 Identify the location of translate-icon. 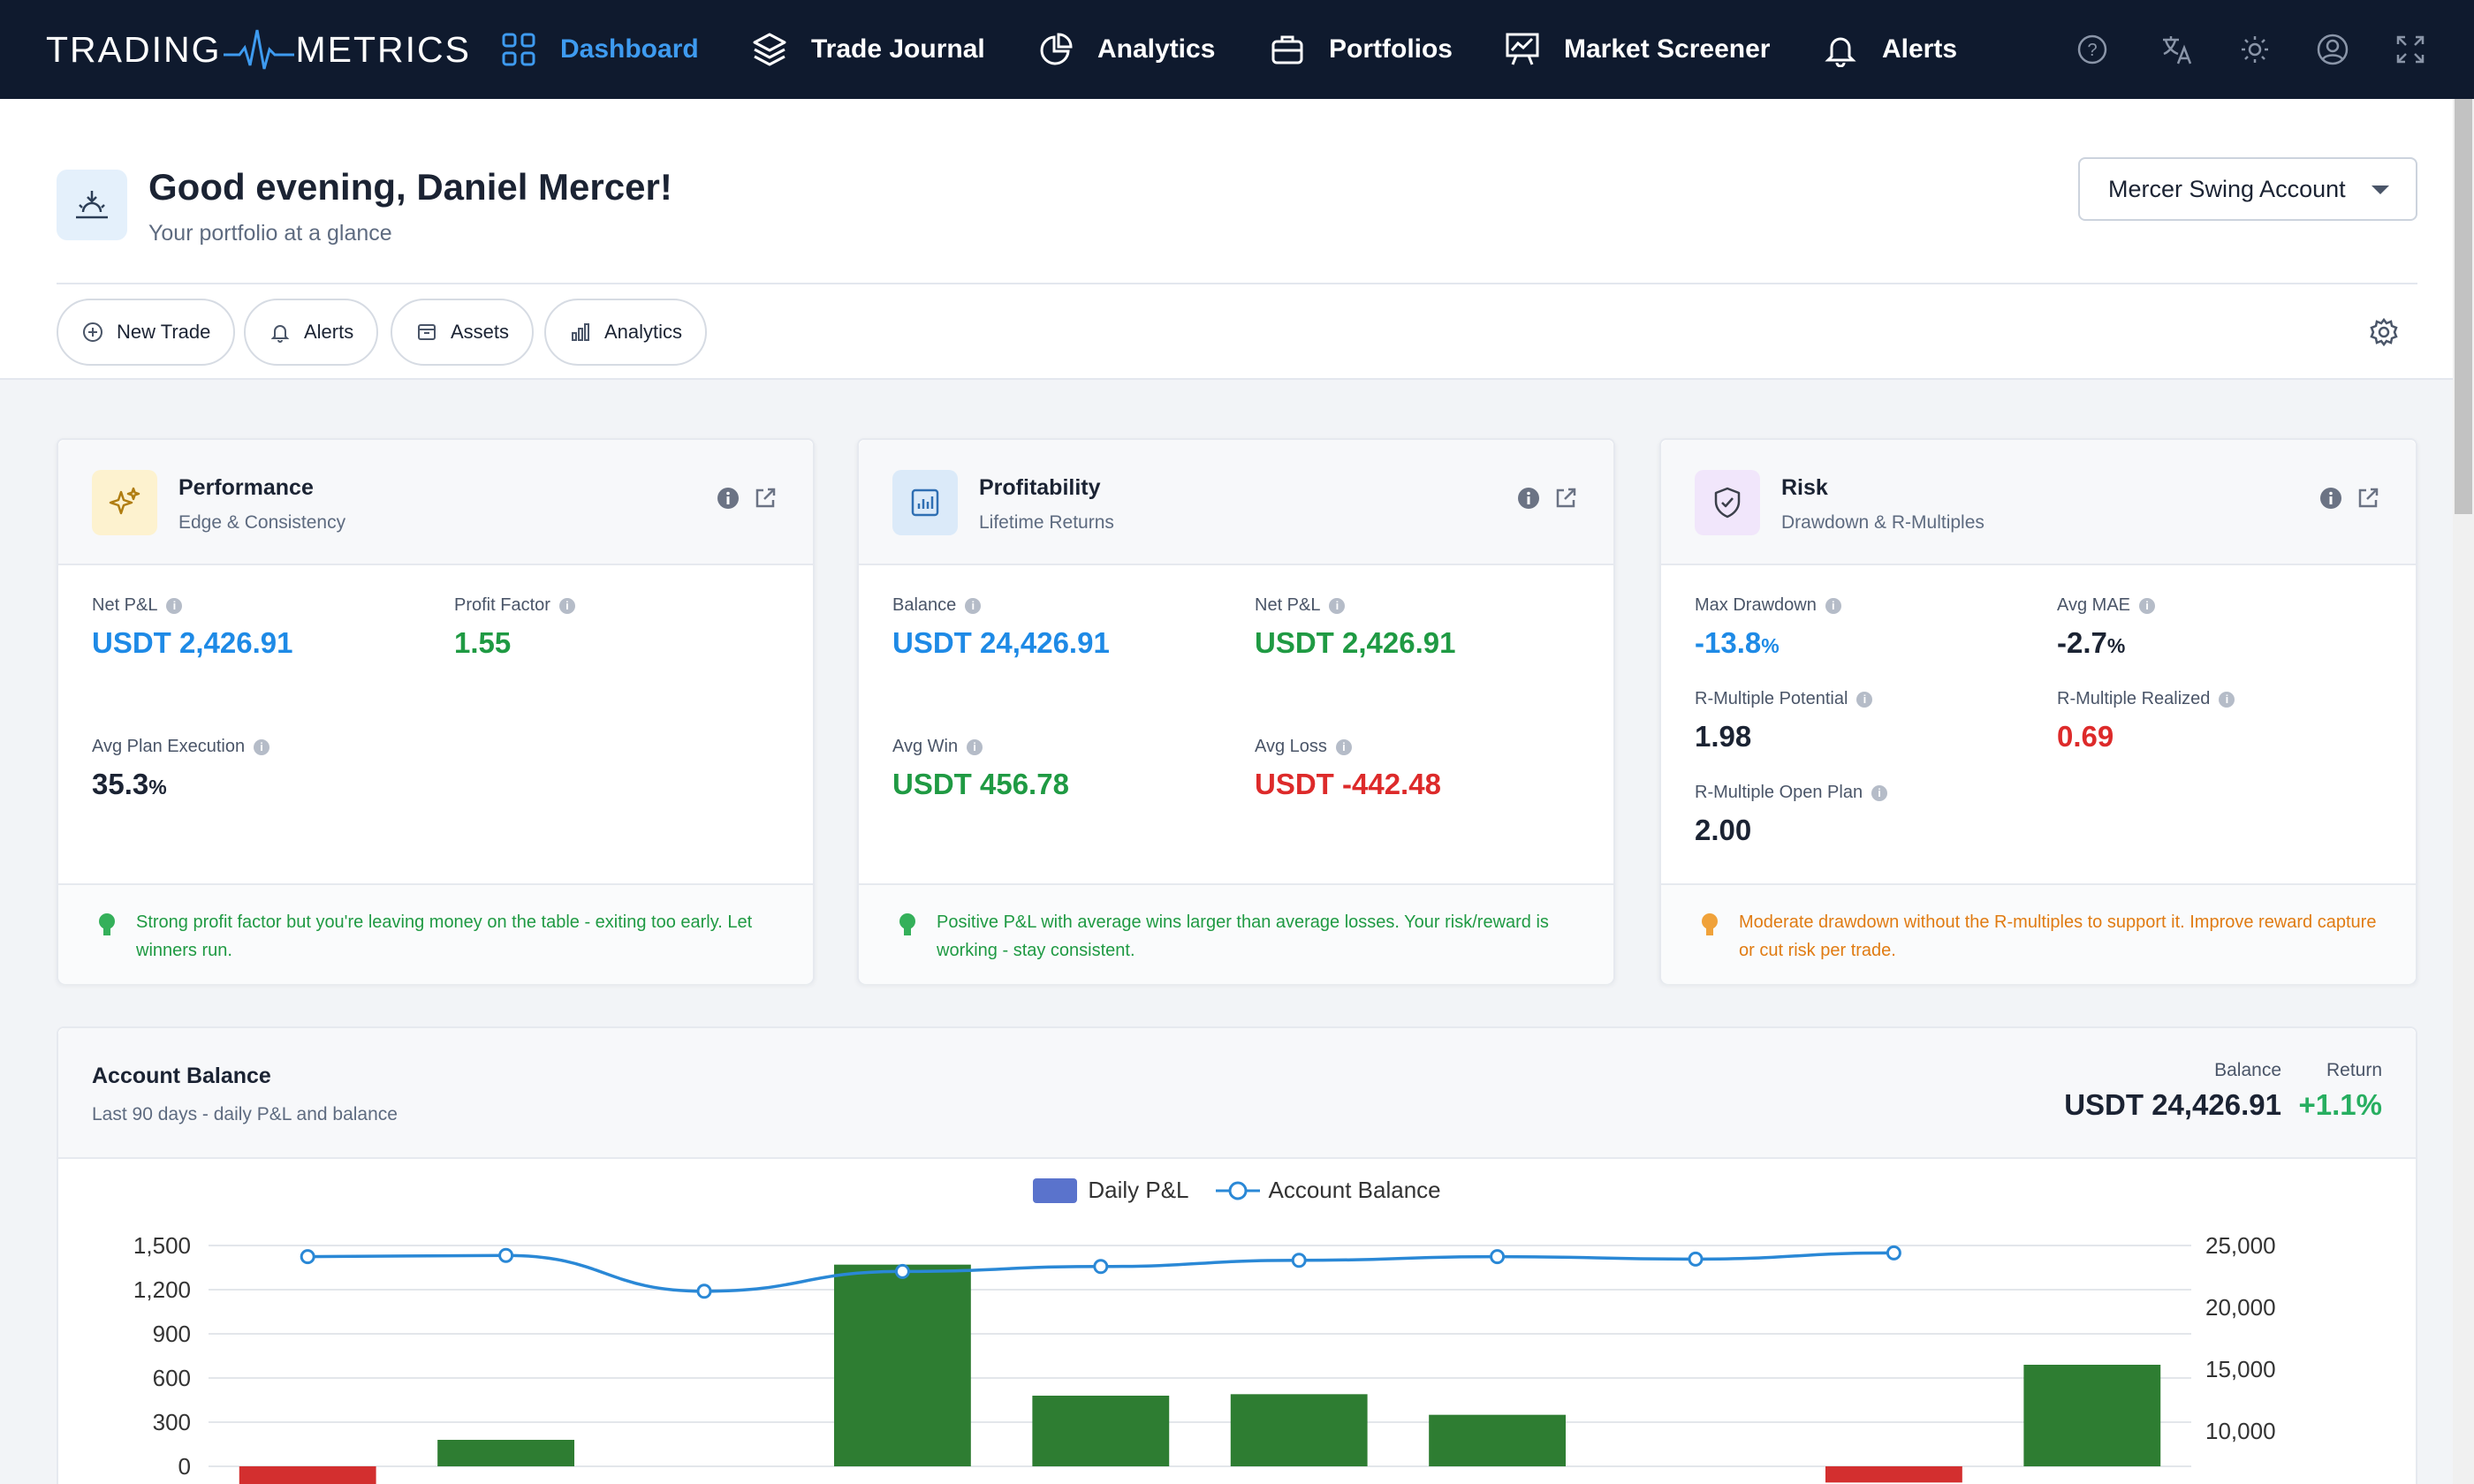
(2177, 49).